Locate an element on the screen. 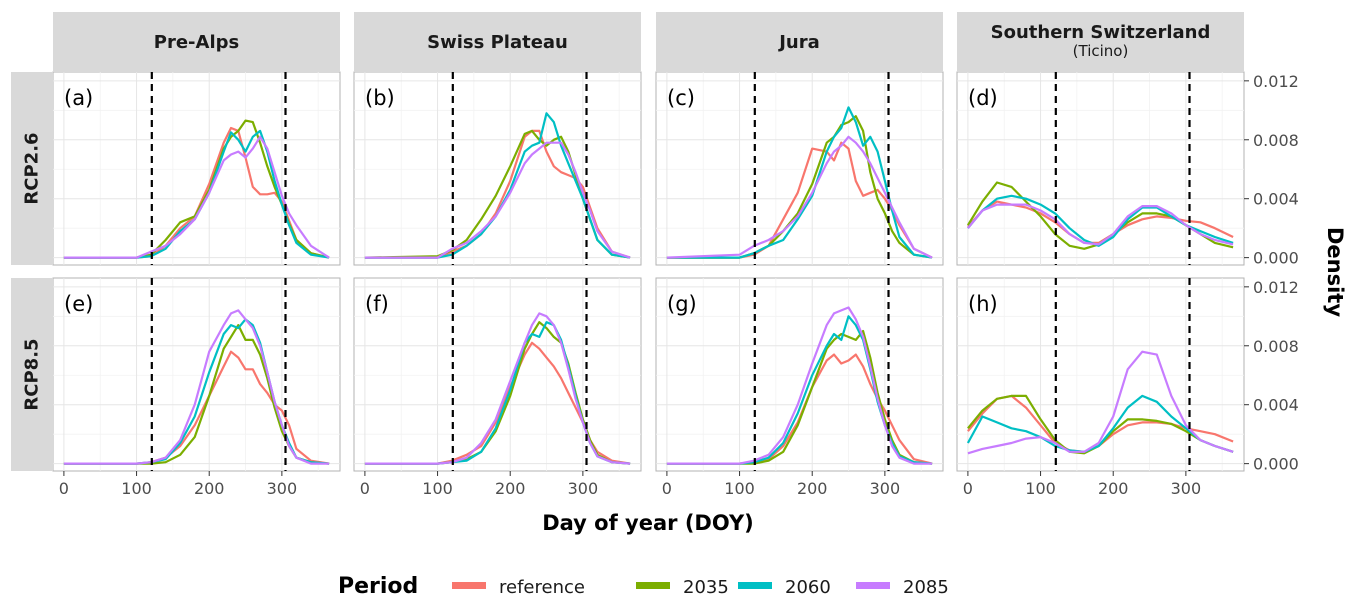  panel: (g) is located at coordinates (799, 374).